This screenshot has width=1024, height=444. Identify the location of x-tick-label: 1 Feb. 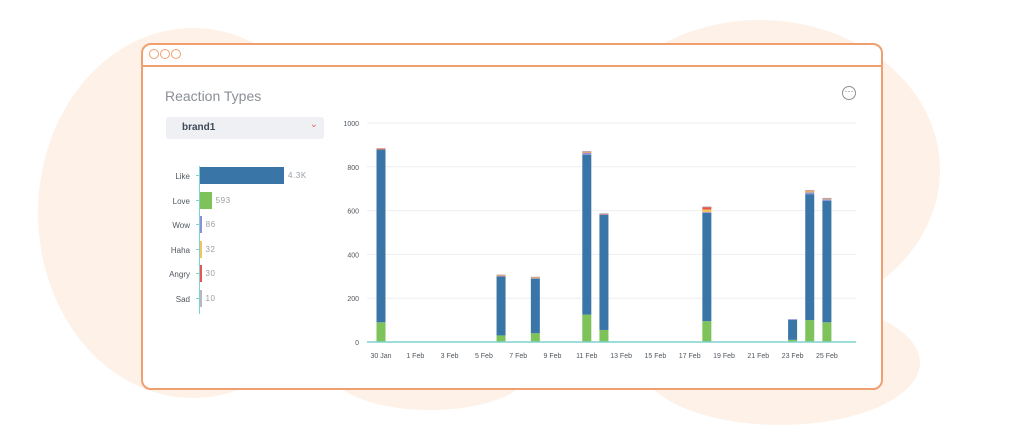
(415, 356).